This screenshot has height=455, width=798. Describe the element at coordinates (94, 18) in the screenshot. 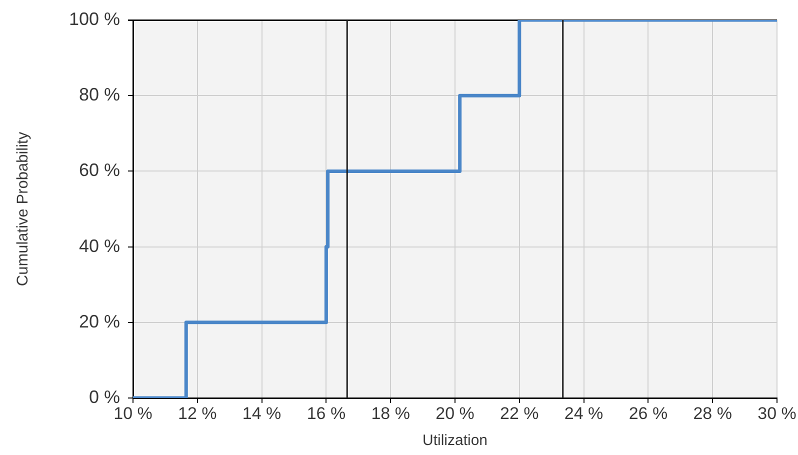

I see `y-tick-label: 100 %` at that location.